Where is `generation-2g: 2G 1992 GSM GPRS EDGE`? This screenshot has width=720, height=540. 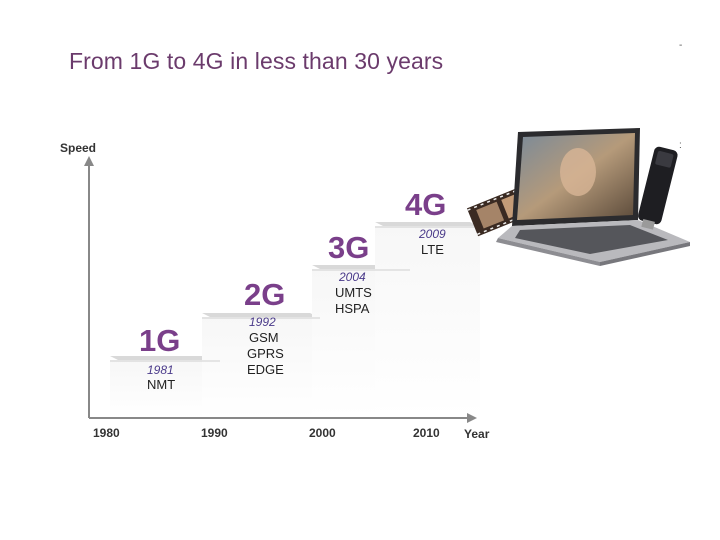 generation-2g: 2G 1992 GSM GPRS EDGE is located at coordinates (264, 327).